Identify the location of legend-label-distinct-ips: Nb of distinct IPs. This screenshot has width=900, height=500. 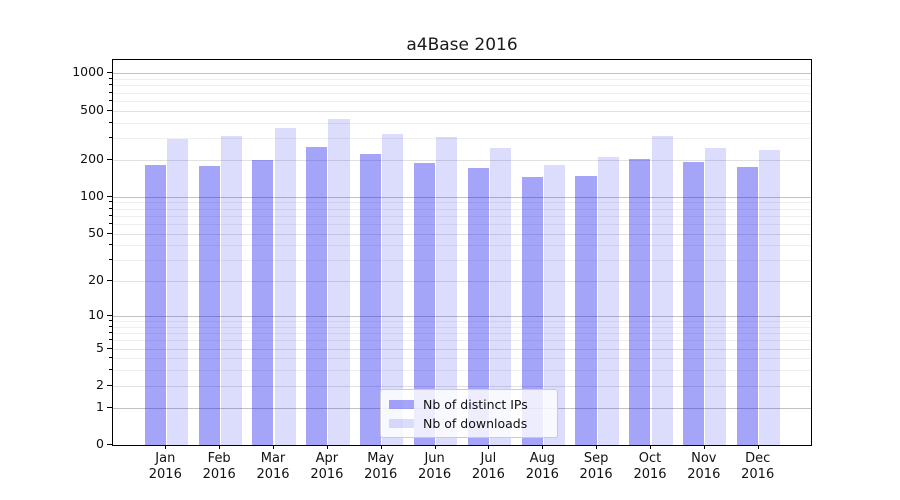
(475, 404).